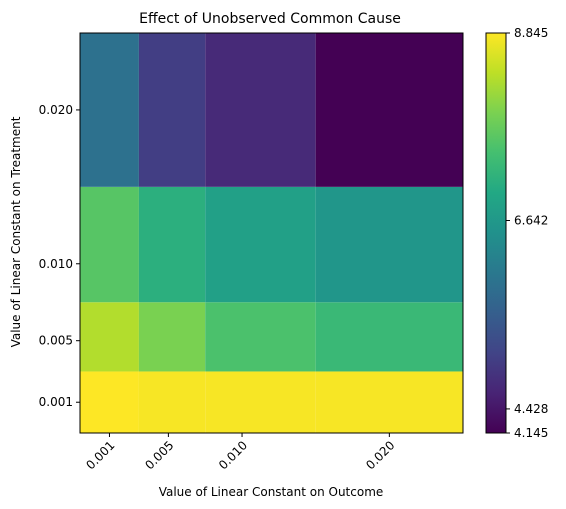 The height and width of the screenshot is (509, 566). What do you see at coordinates (527, 233) in the screenshot?
I see `colorbar-ticks: 4.145 4.428 6.642 8.845` at bounding box center [527, 233].